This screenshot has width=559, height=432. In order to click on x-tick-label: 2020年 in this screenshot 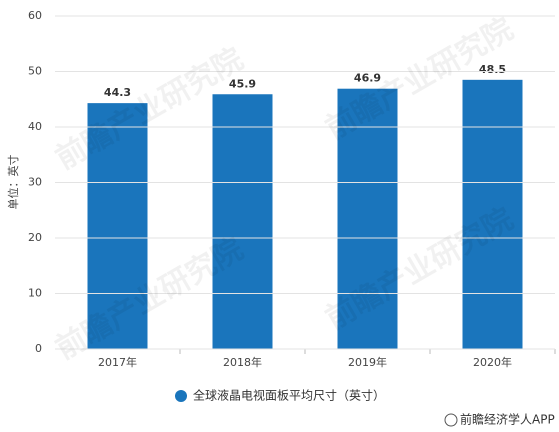, I will do `click(492, 362)`.